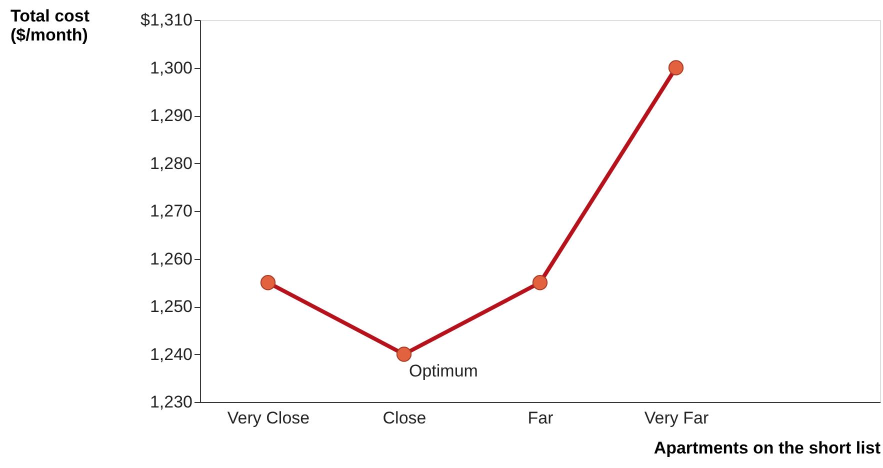  What do you see at coordinates (404, 418) in the screenshot?
I see `x-tick-label: Close` at bounding box center [404, 418].